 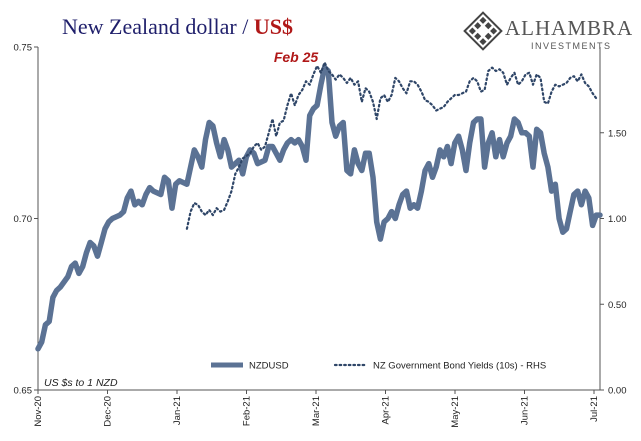 What do you see at coordinates (617, 219) in the screenshot?
I see `right-axis-tick-label: 1.00` at bounding box center [617, 219].